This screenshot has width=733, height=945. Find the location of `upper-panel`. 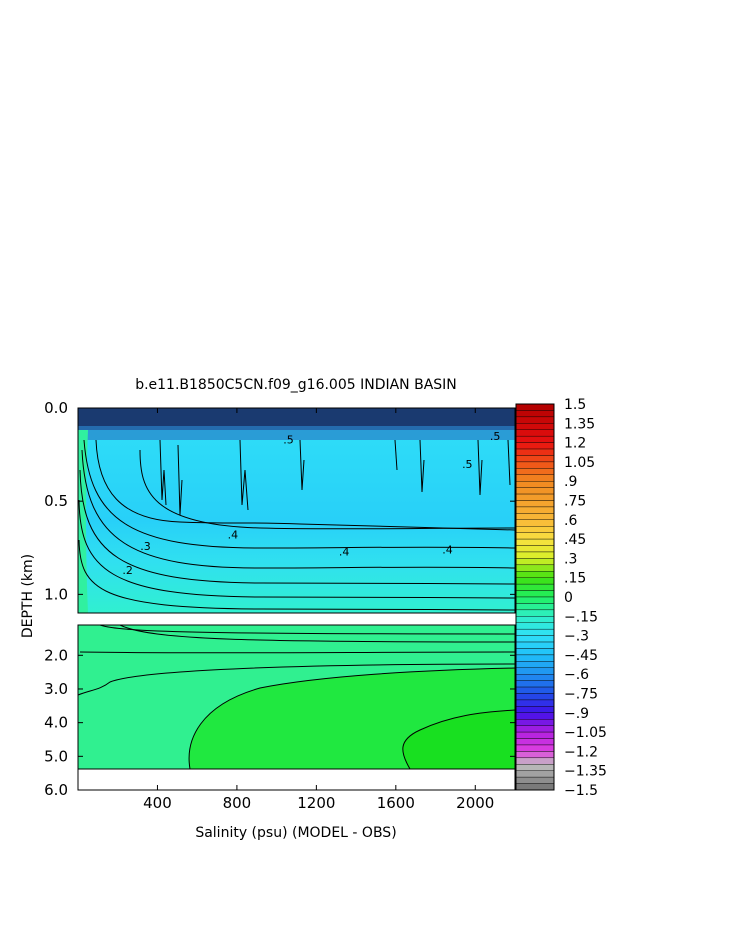

upper-panel is located at coordinates (296, 510).